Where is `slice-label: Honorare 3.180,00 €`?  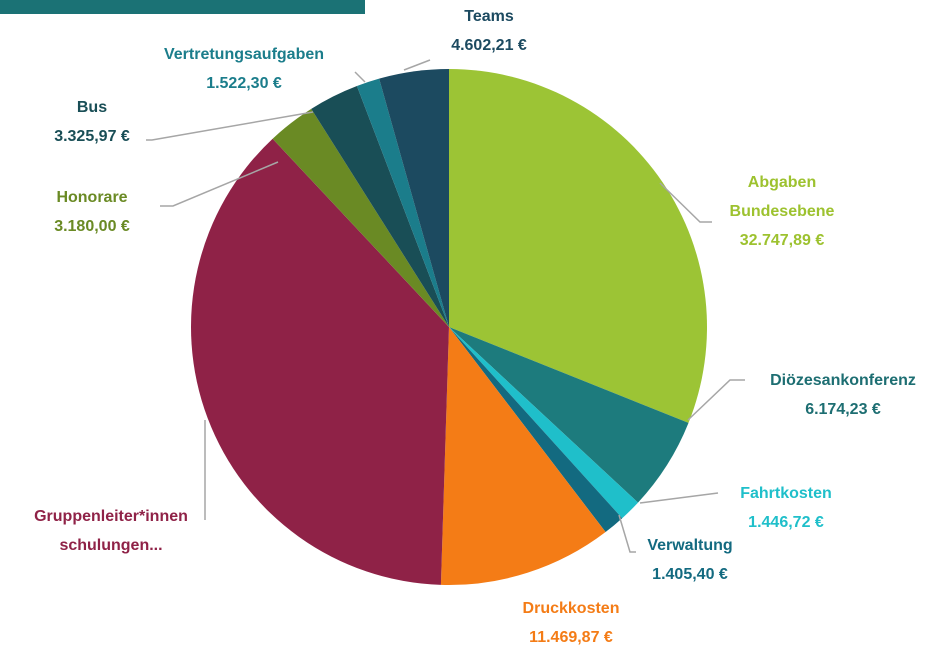 slice-label: Honorare 3.180,00 € is located at coordinates (92, 212).